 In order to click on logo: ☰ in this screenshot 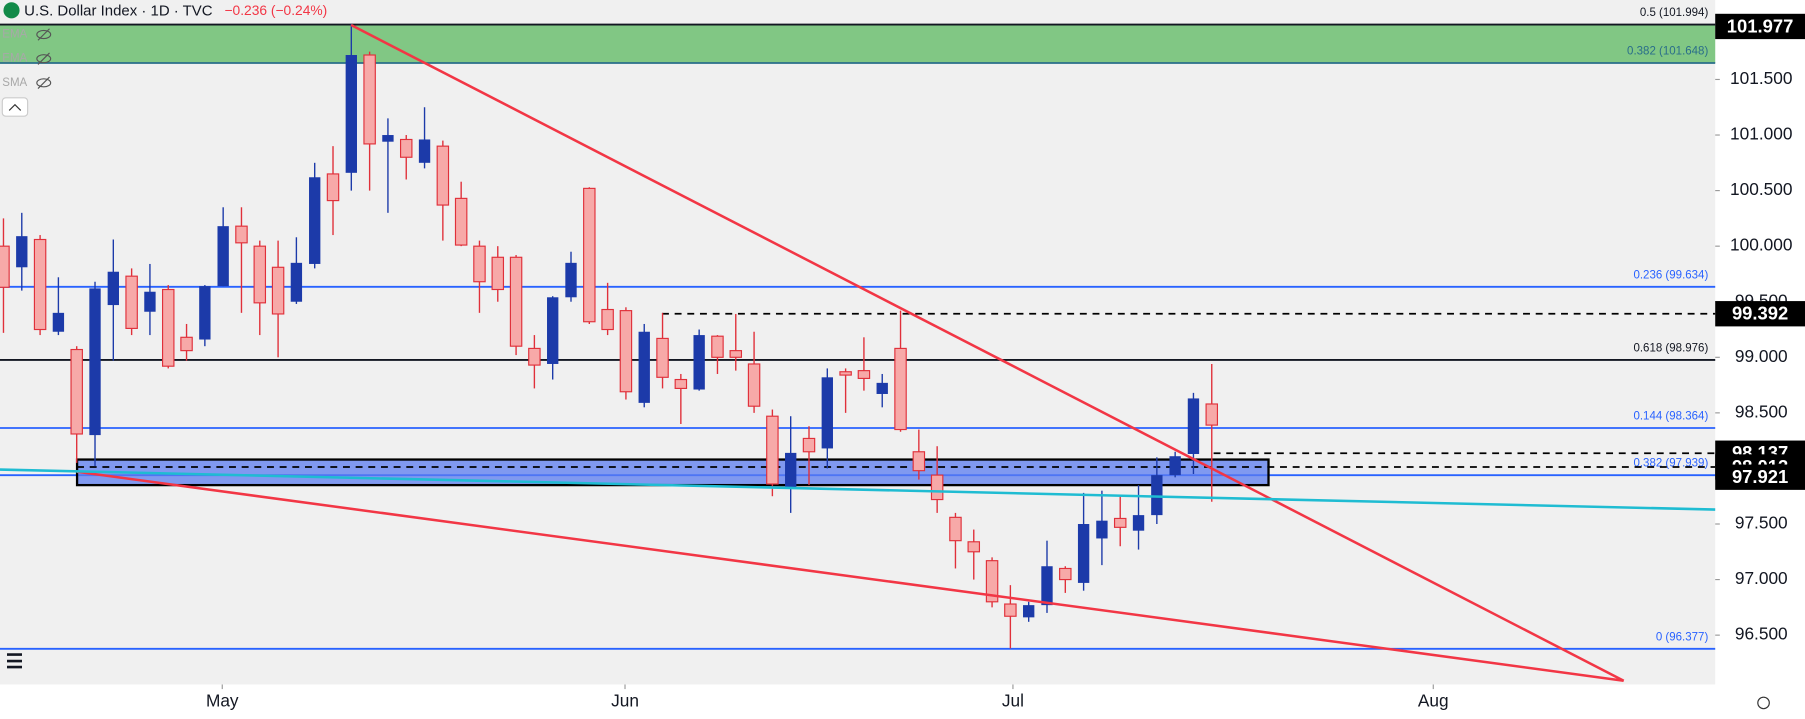, I will do `click(15, 662)`.